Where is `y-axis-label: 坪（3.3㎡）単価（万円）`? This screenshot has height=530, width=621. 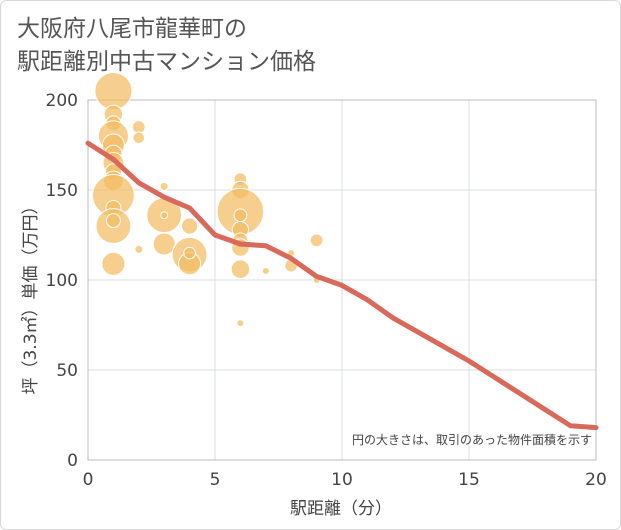 y-axis-label: 坪（3.3㎡）単価（万円） is located at coordinates (31, 295).